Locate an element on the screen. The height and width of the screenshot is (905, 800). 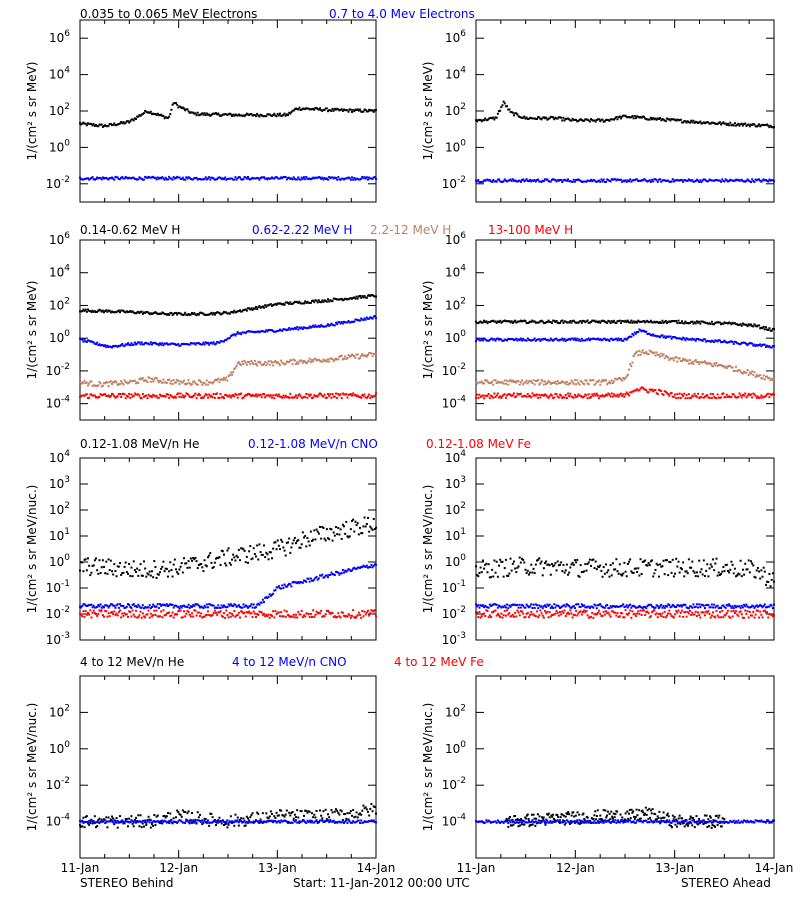
plot-frame is located at coordinates (625, 111).